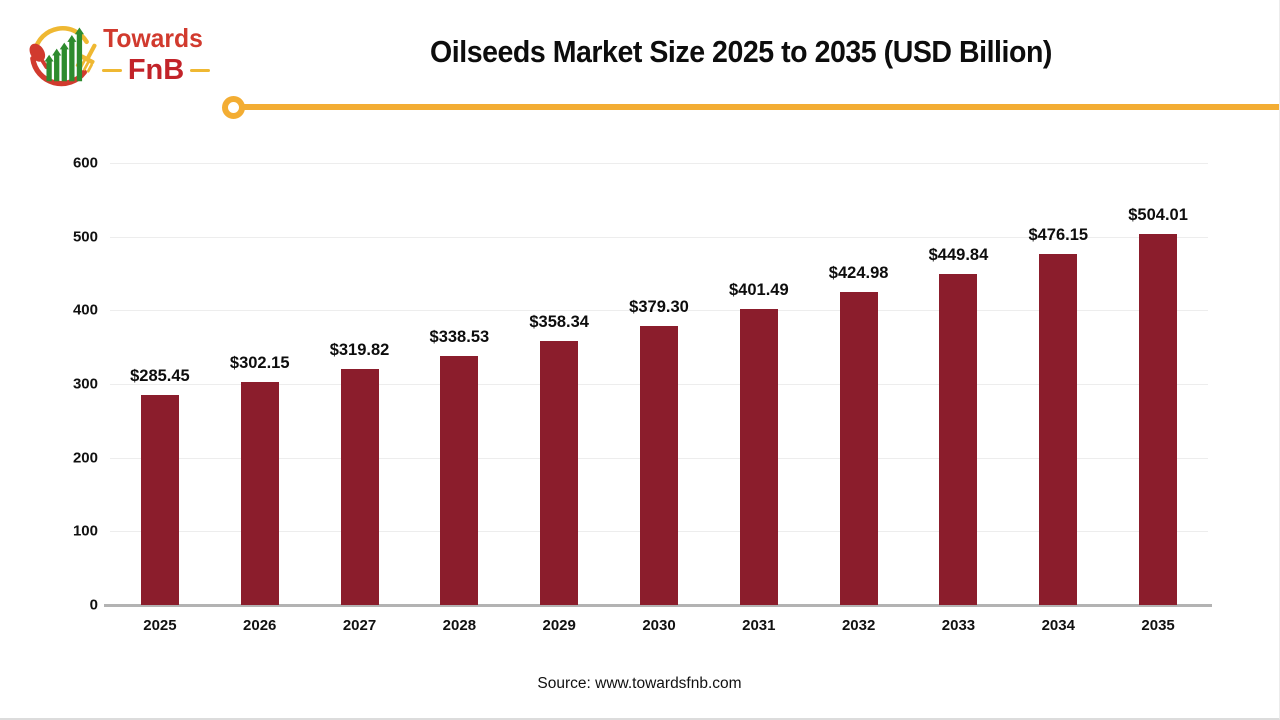 The width and height of the screenshot is (1280, 720). Describe the element at coordinates (85, 163) in the screenshot. I see `y-axis-label-600: 600` at that location.